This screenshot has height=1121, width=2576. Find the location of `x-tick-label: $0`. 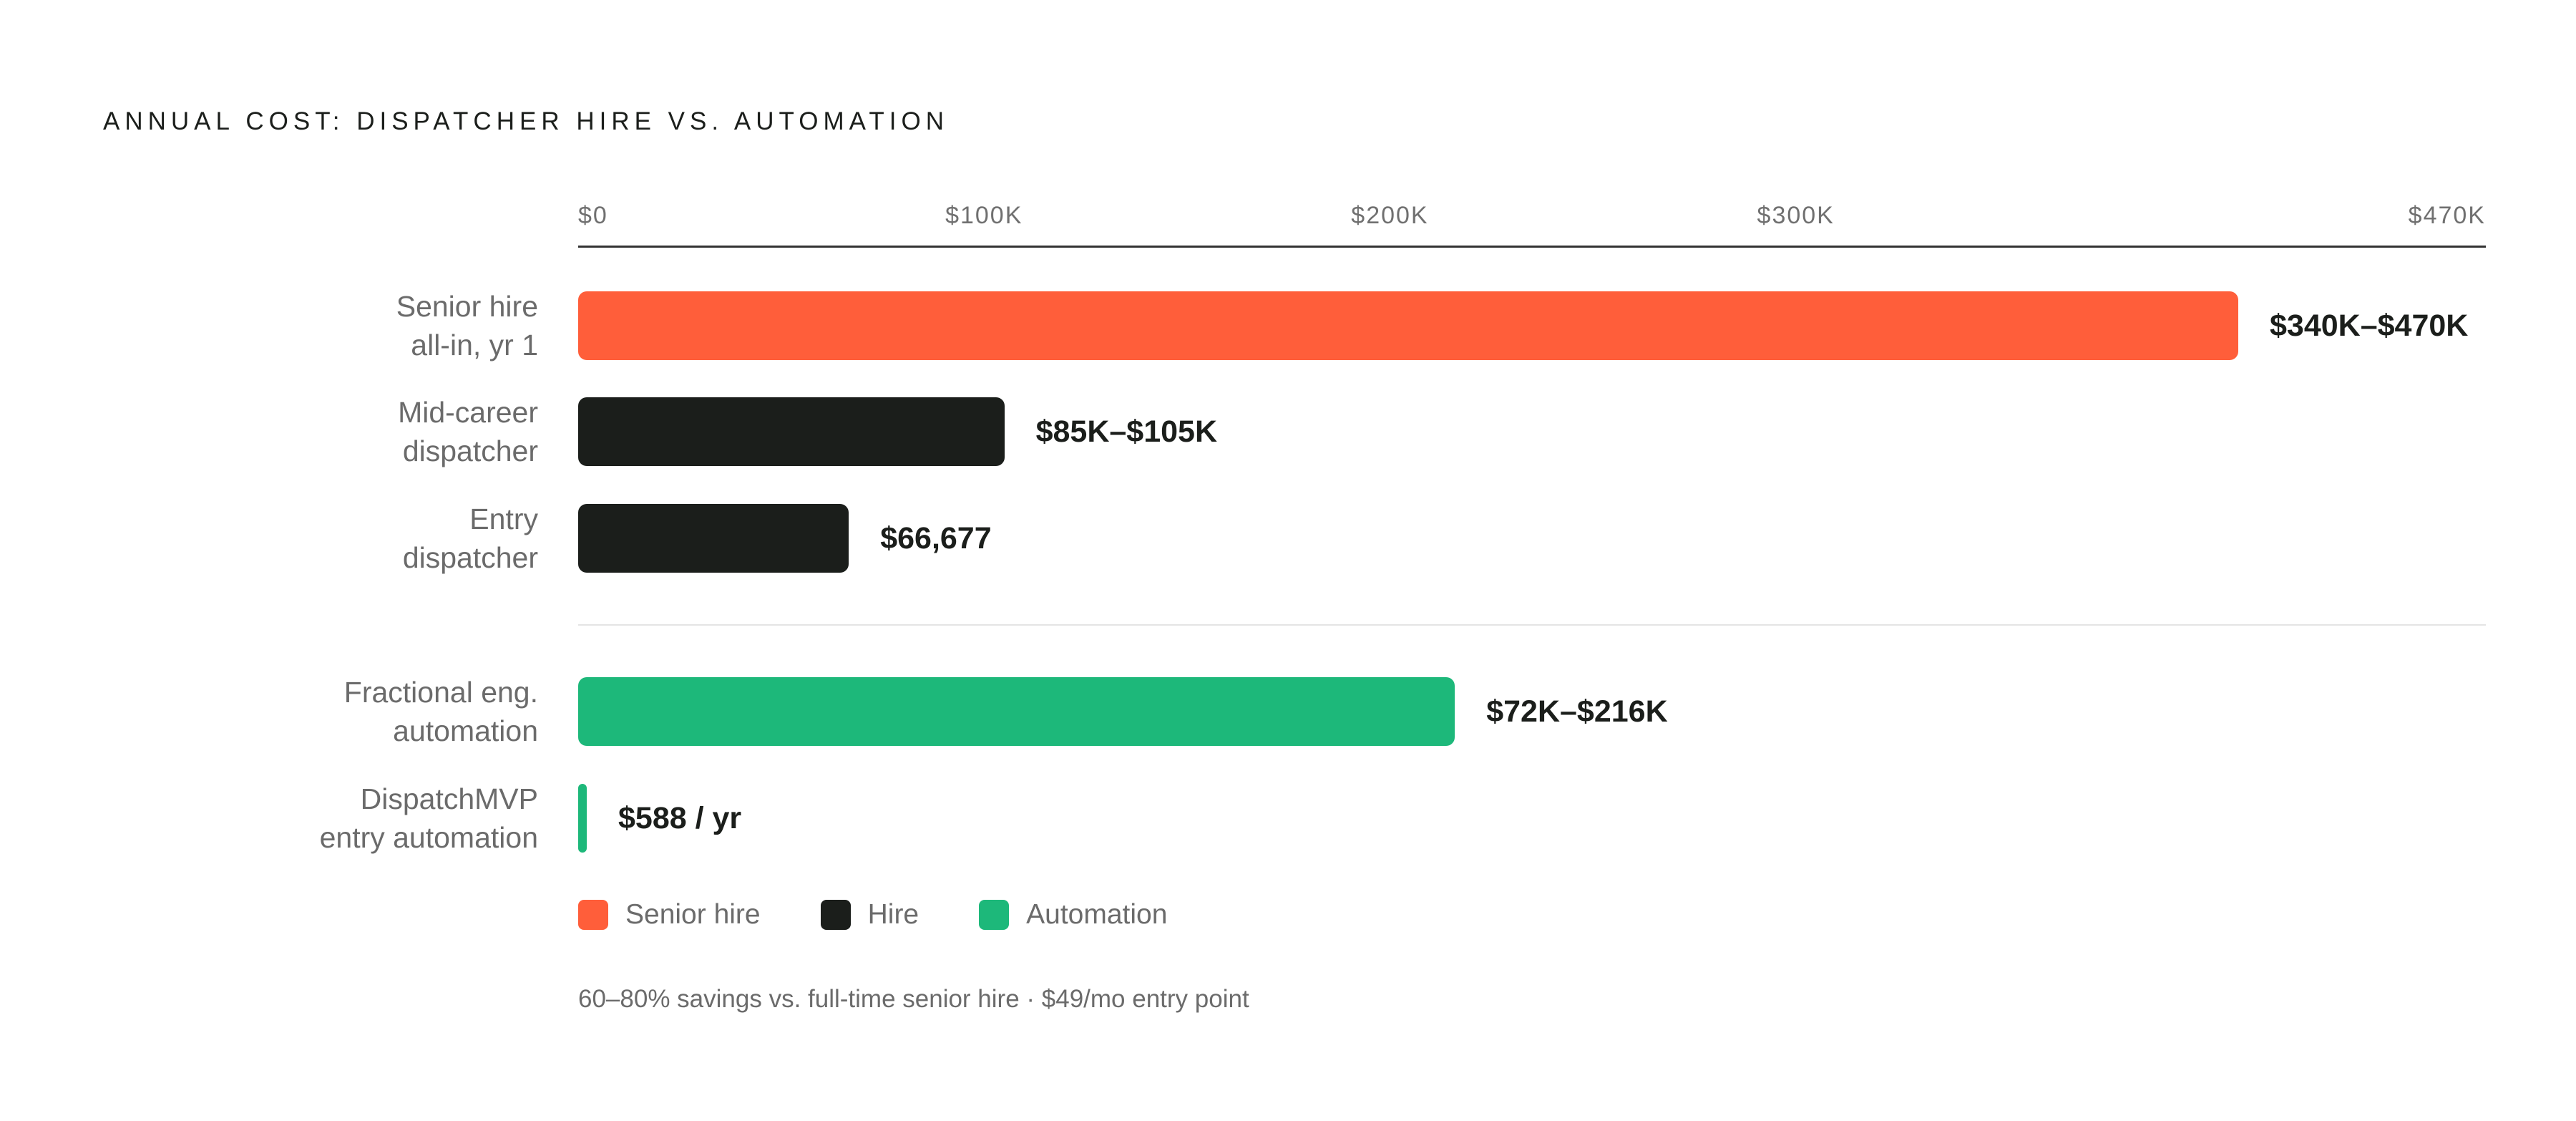

x-tick-label: $0 is located at coordinates (593, 215).